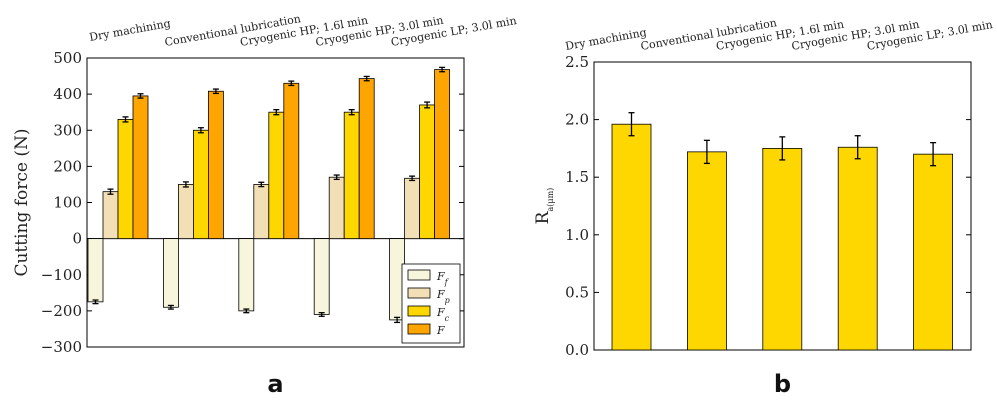 The width and height of the screenshot is (997, 402). What do you see at coordinates (275, 384) in the screenshot?
I see `panel-letter: a` at bounding box center [275, 384].